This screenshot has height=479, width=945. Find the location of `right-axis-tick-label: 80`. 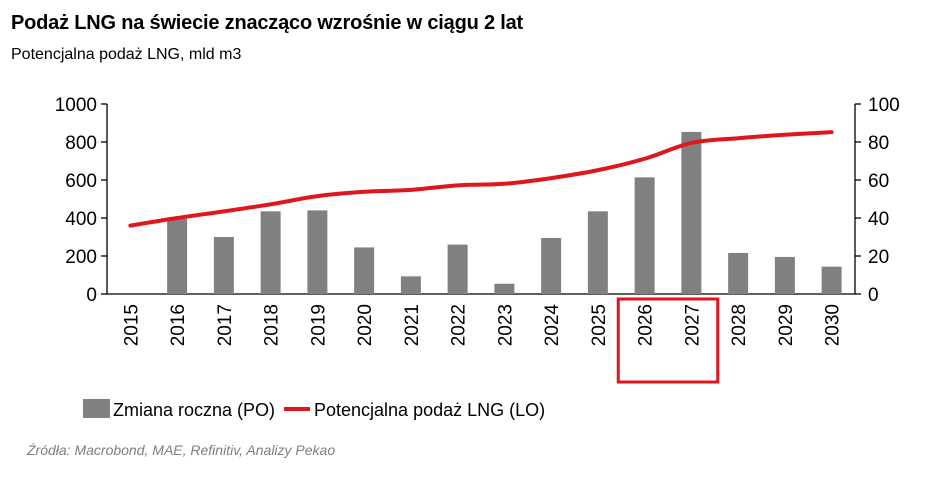

right-axis-tick-label: 80 is located at coordinates (878, 143).